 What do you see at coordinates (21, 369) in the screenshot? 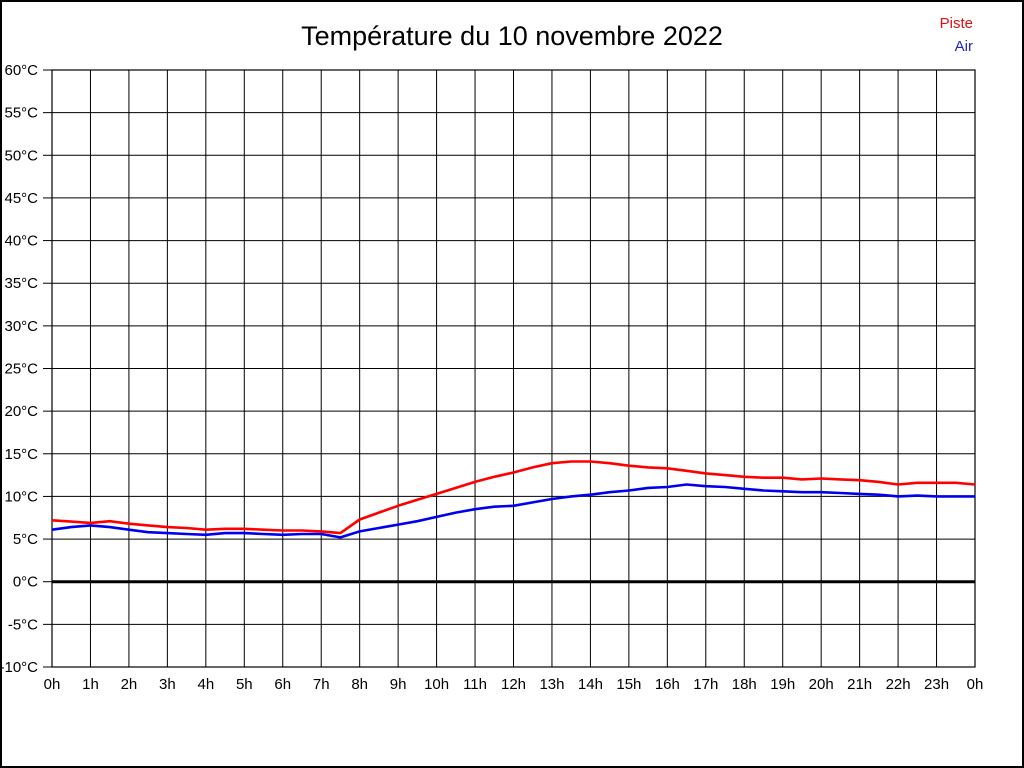
I see `y-tick-label: 25°C` at bounding box center [21, 369].